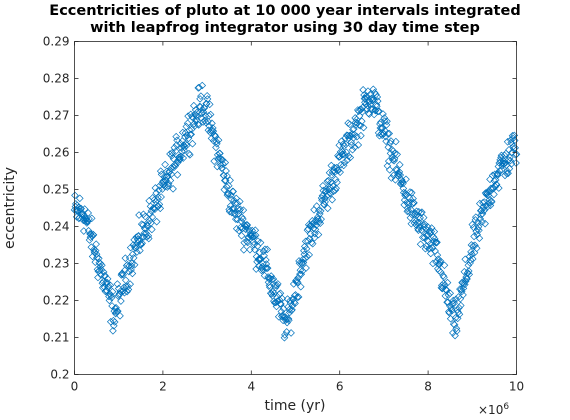 This screenshot has width=570, height=420. Describe the element at coordinates (56, 153) in the screenshot. I see `y-tick-label: 0.26` at that location.